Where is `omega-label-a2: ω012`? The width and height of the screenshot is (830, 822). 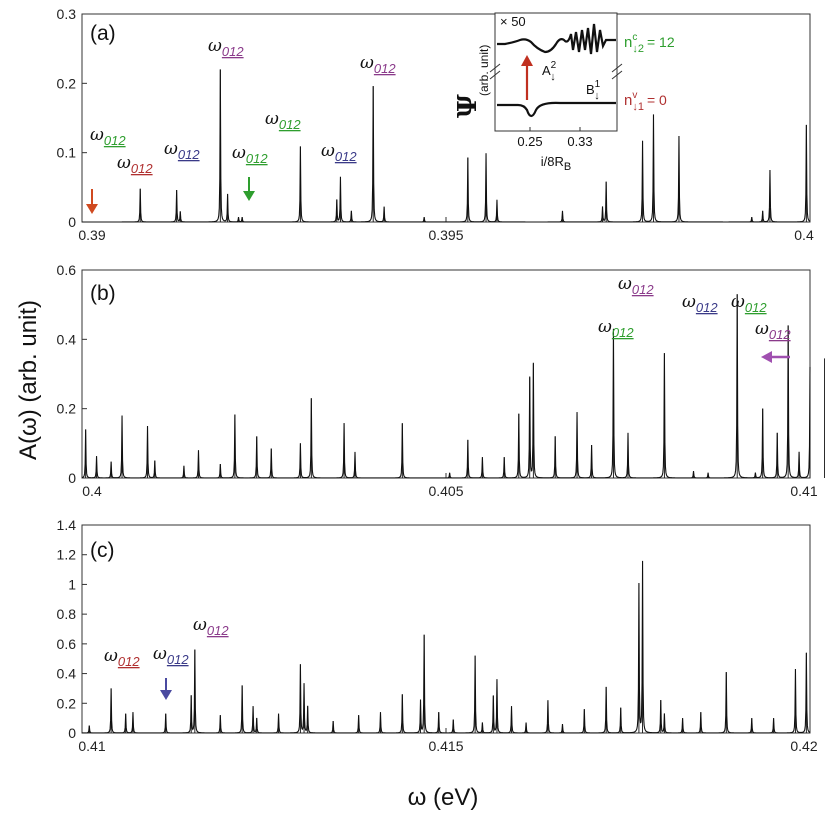
omega-label-a2: ω012 is located at coordinates (135, 164).